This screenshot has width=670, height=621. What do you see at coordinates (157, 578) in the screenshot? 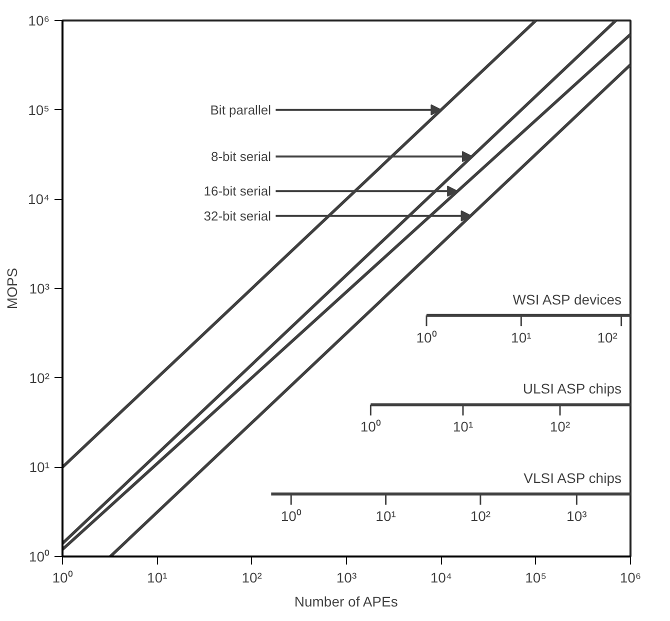
I see `x-tick-label: 10¹` at bounding box center [157, 578].